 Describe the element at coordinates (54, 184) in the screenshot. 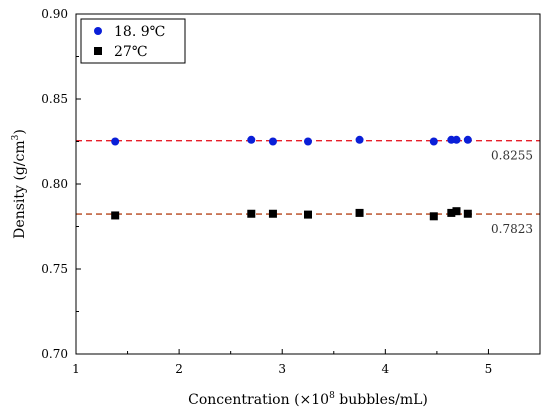

I see `y-tick-label: 0.80` at that location.